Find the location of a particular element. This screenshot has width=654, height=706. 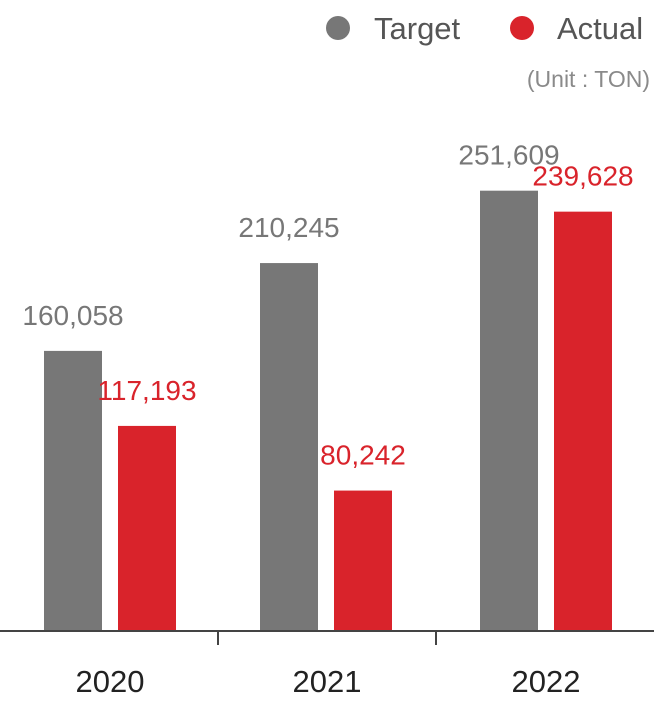

x-tick-label-2021: 2021 is located at coordinates (327, 681).